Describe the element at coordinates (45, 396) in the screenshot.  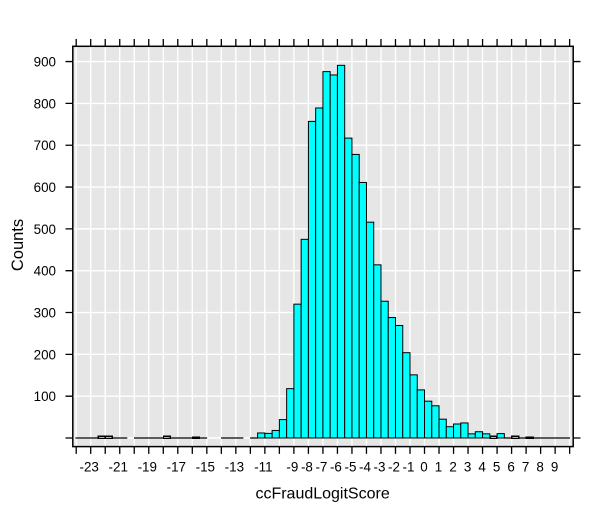
I see `svg-text: 100` at that location.